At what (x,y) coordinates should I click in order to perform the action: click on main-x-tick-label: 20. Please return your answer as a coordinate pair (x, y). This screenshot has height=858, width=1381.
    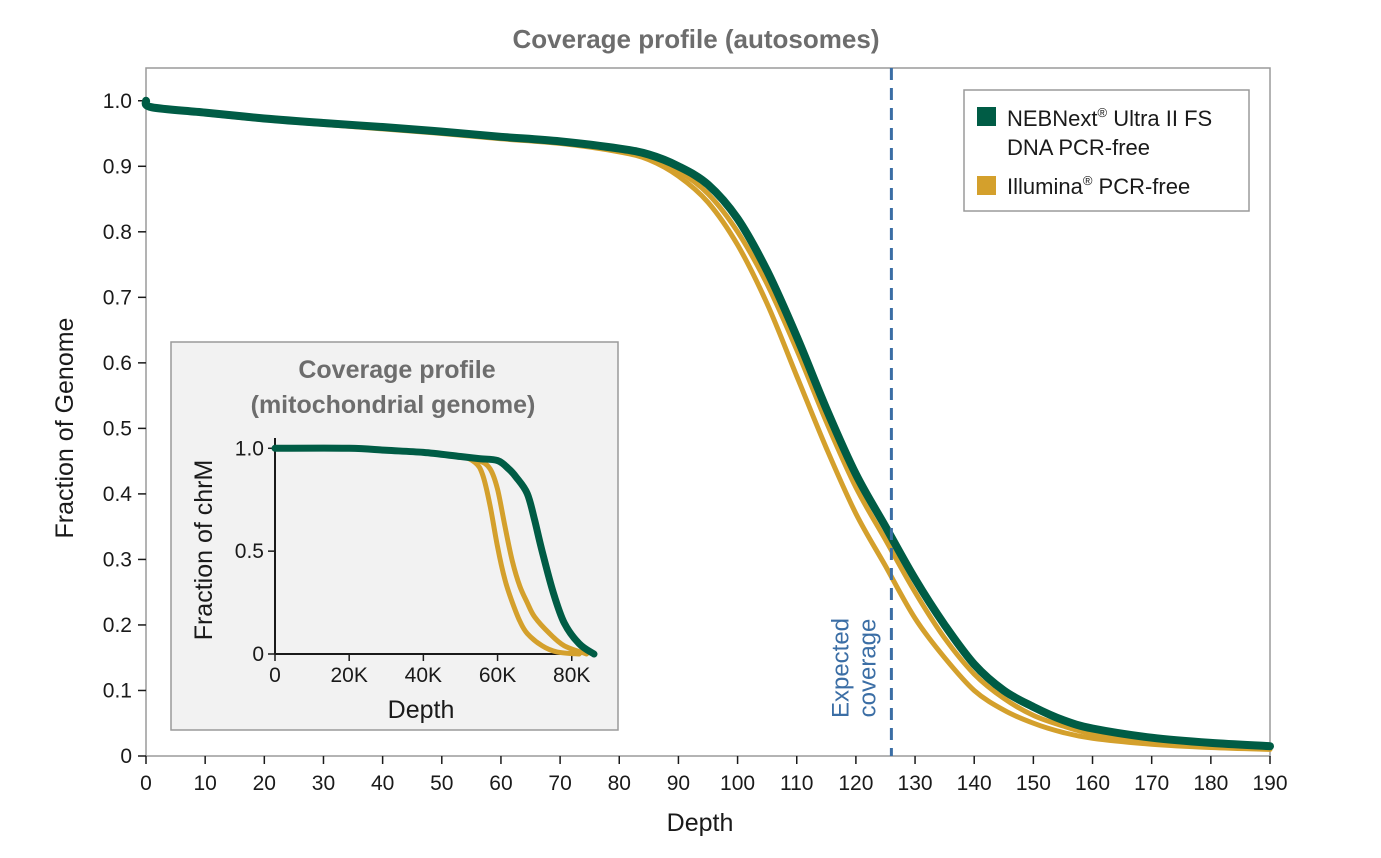
    Looking at the image, I should click on (264, 783).